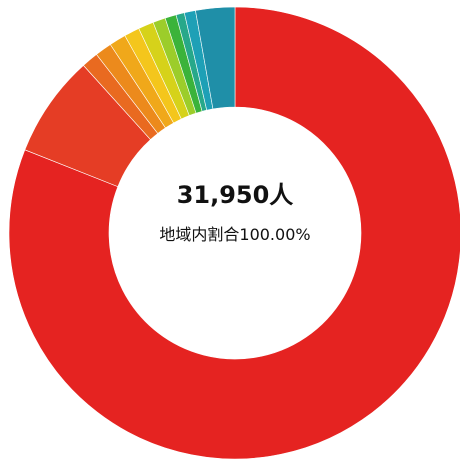 This screenshot has height=461, width=460. Describe the element at coordinates (235, 195) in the screenshot. I see `center-total-value: 31,950人` at that location.